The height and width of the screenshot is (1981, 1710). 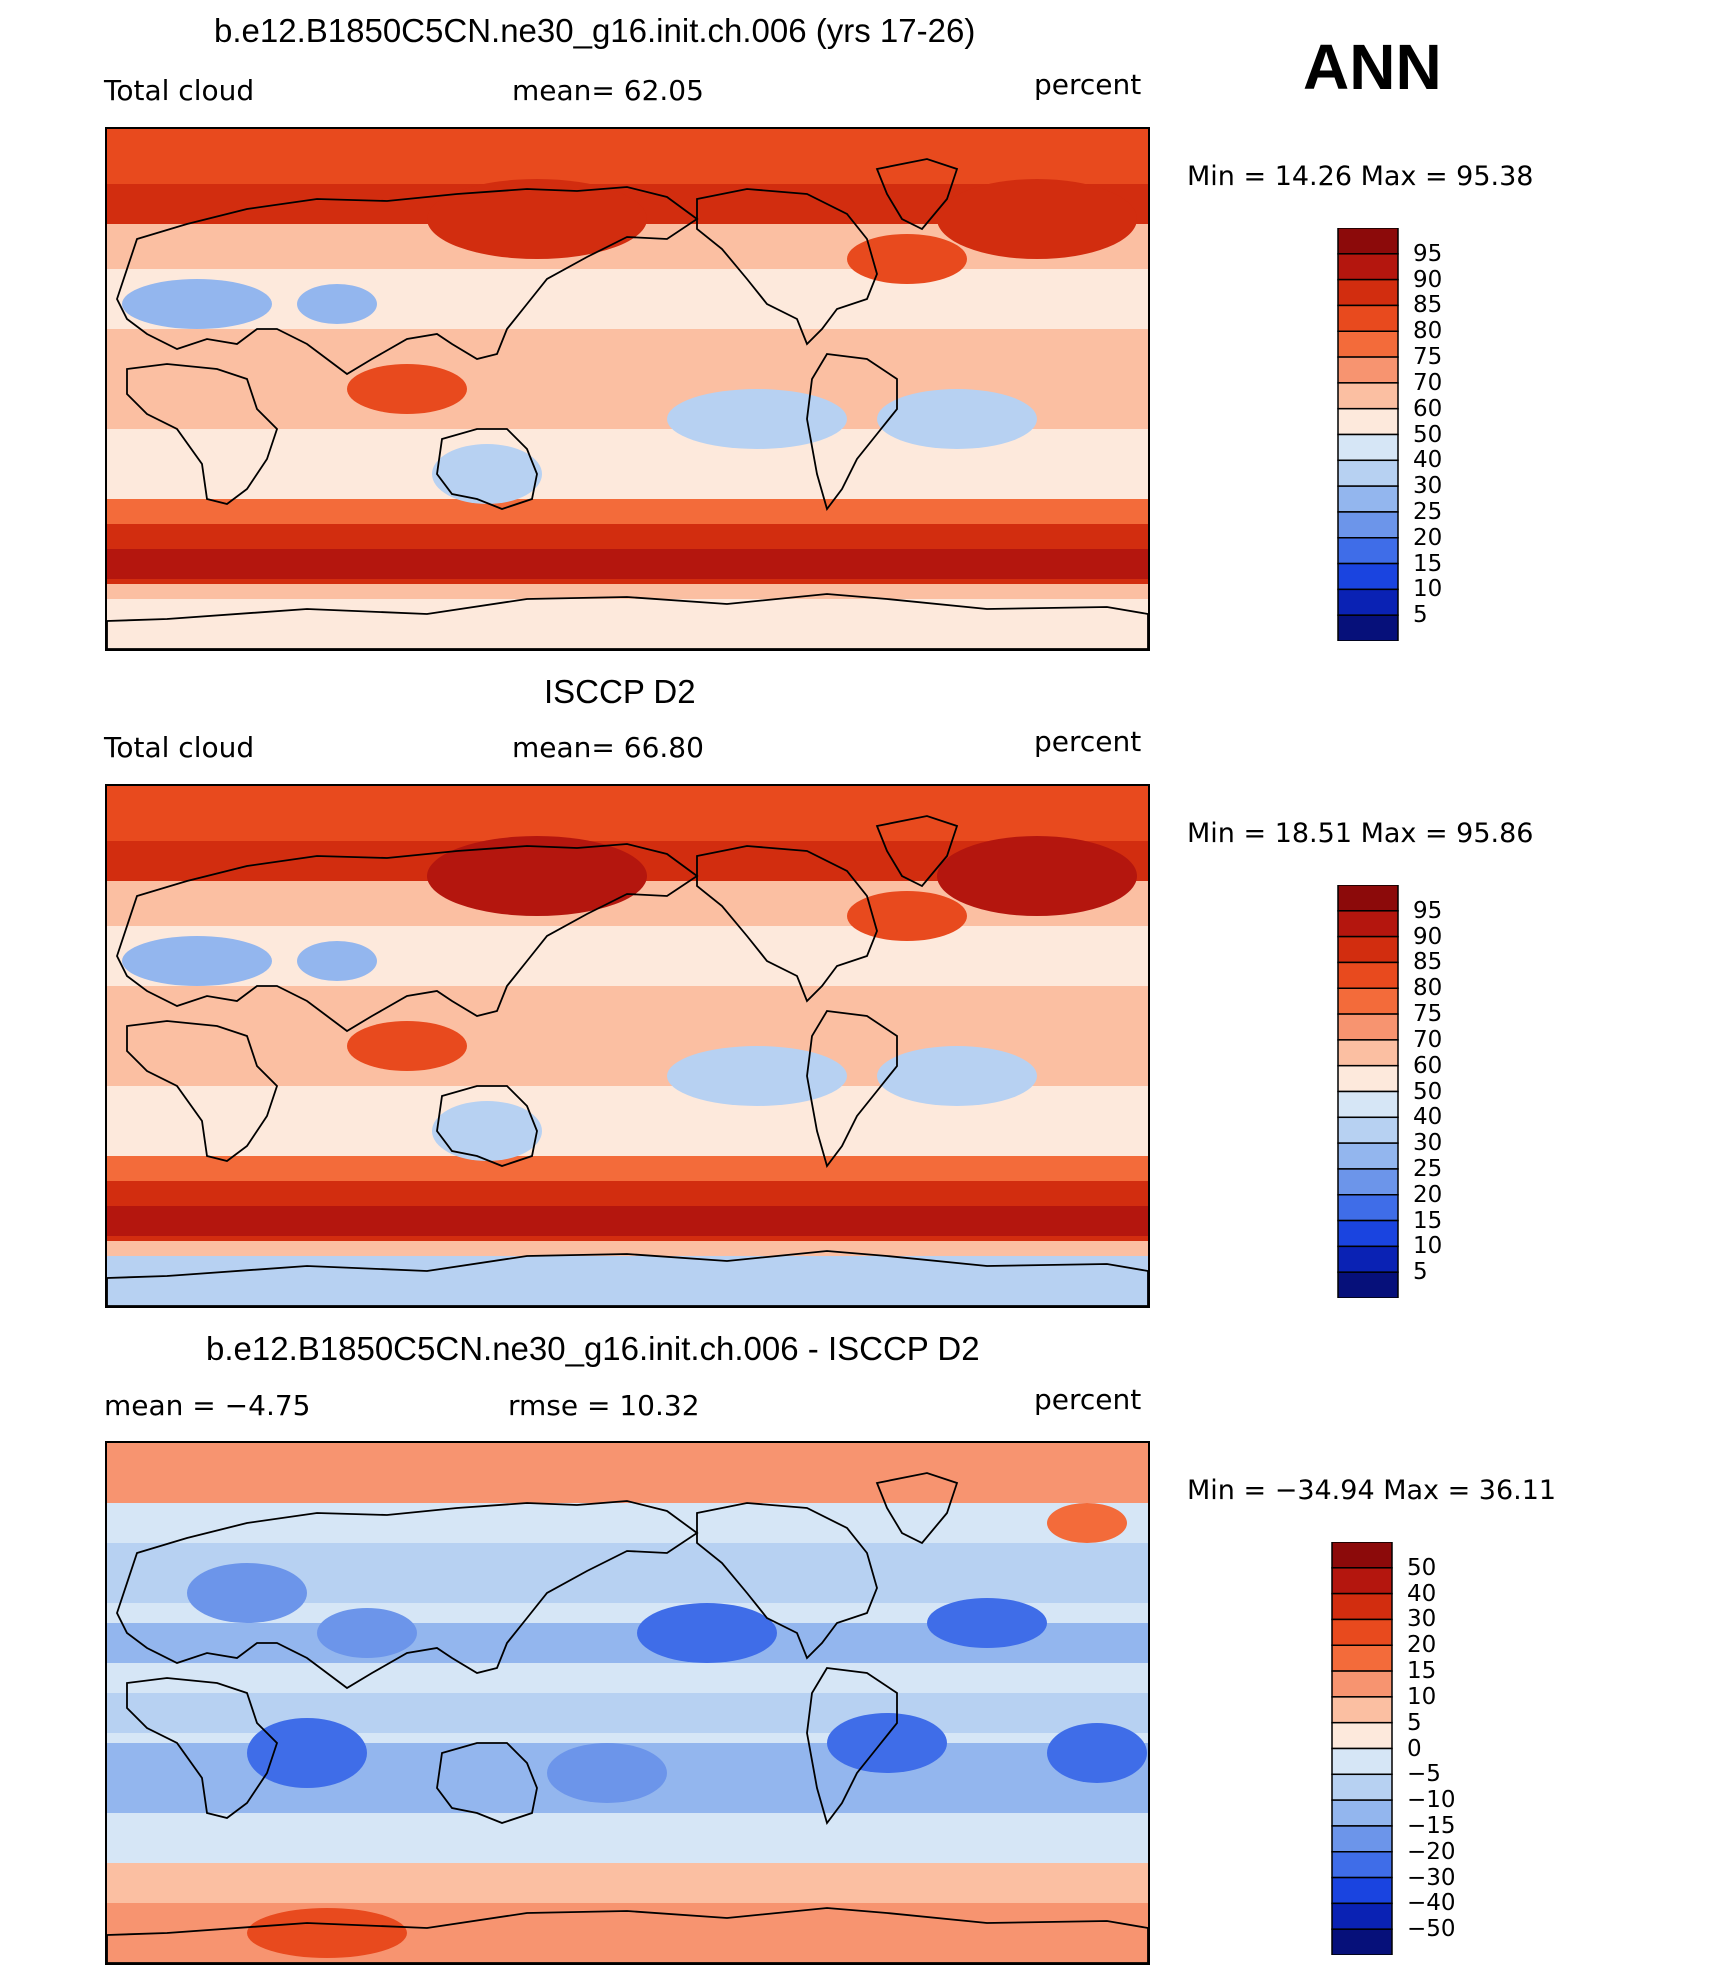 What do you see at coordinates (627, 1473) in the screenshot?
I see `field-band-arctic` at bounding box center [627, 1473].